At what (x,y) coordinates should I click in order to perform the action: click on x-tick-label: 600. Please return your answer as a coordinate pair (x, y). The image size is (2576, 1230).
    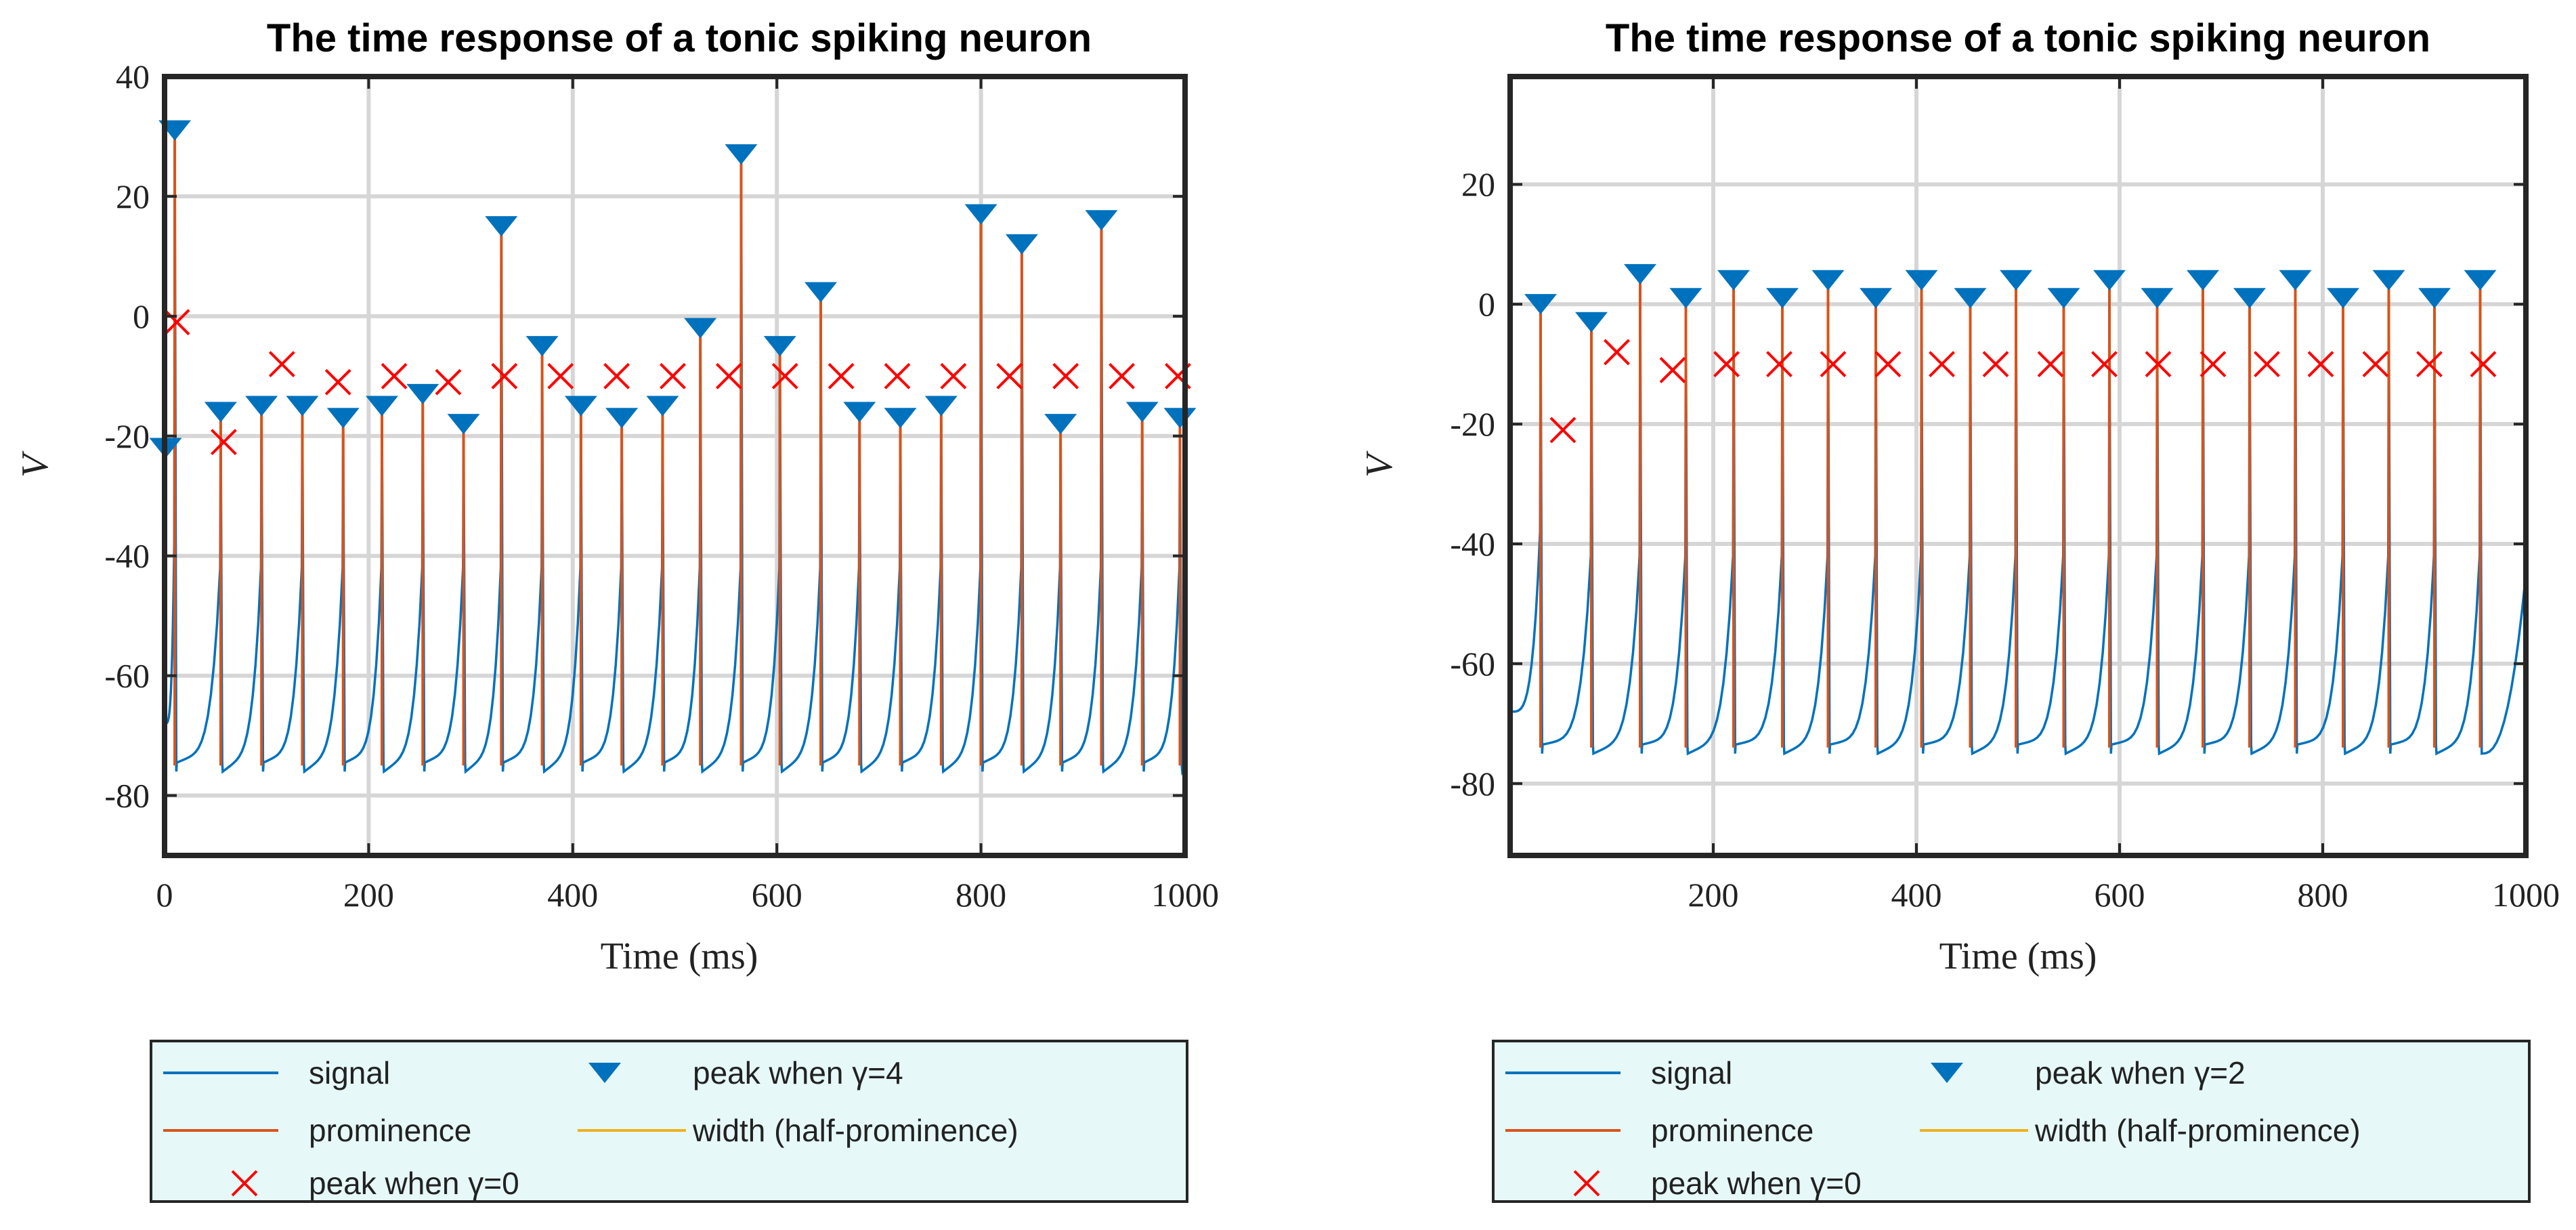
    Looking at the image, I should click on (2120, 895).